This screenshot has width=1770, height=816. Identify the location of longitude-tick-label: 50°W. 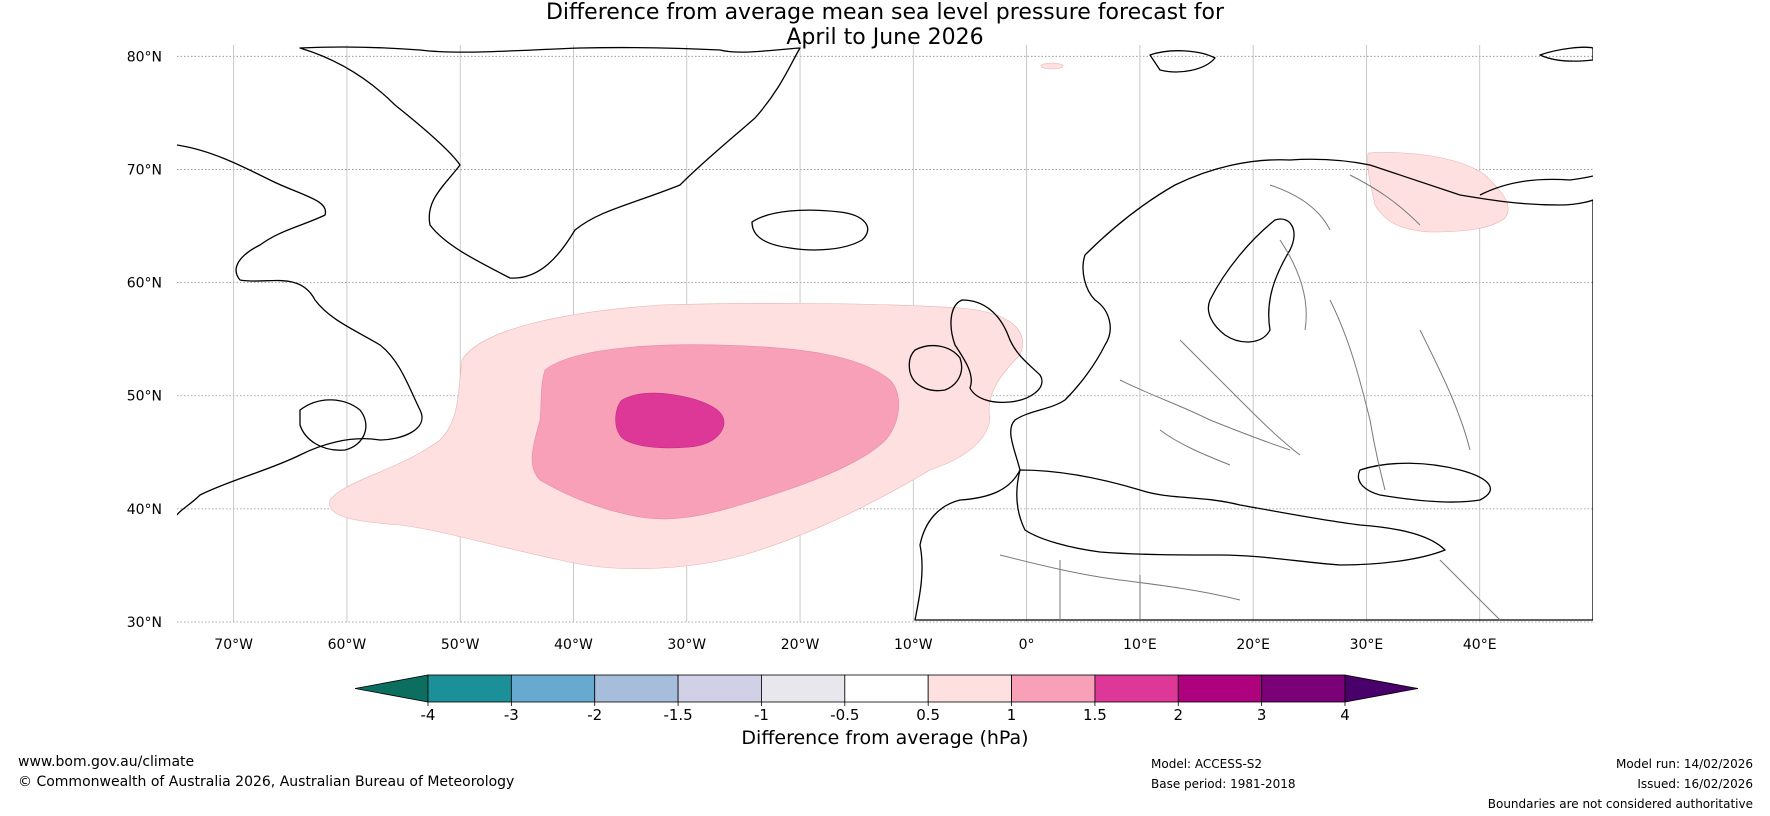
(460, 645).